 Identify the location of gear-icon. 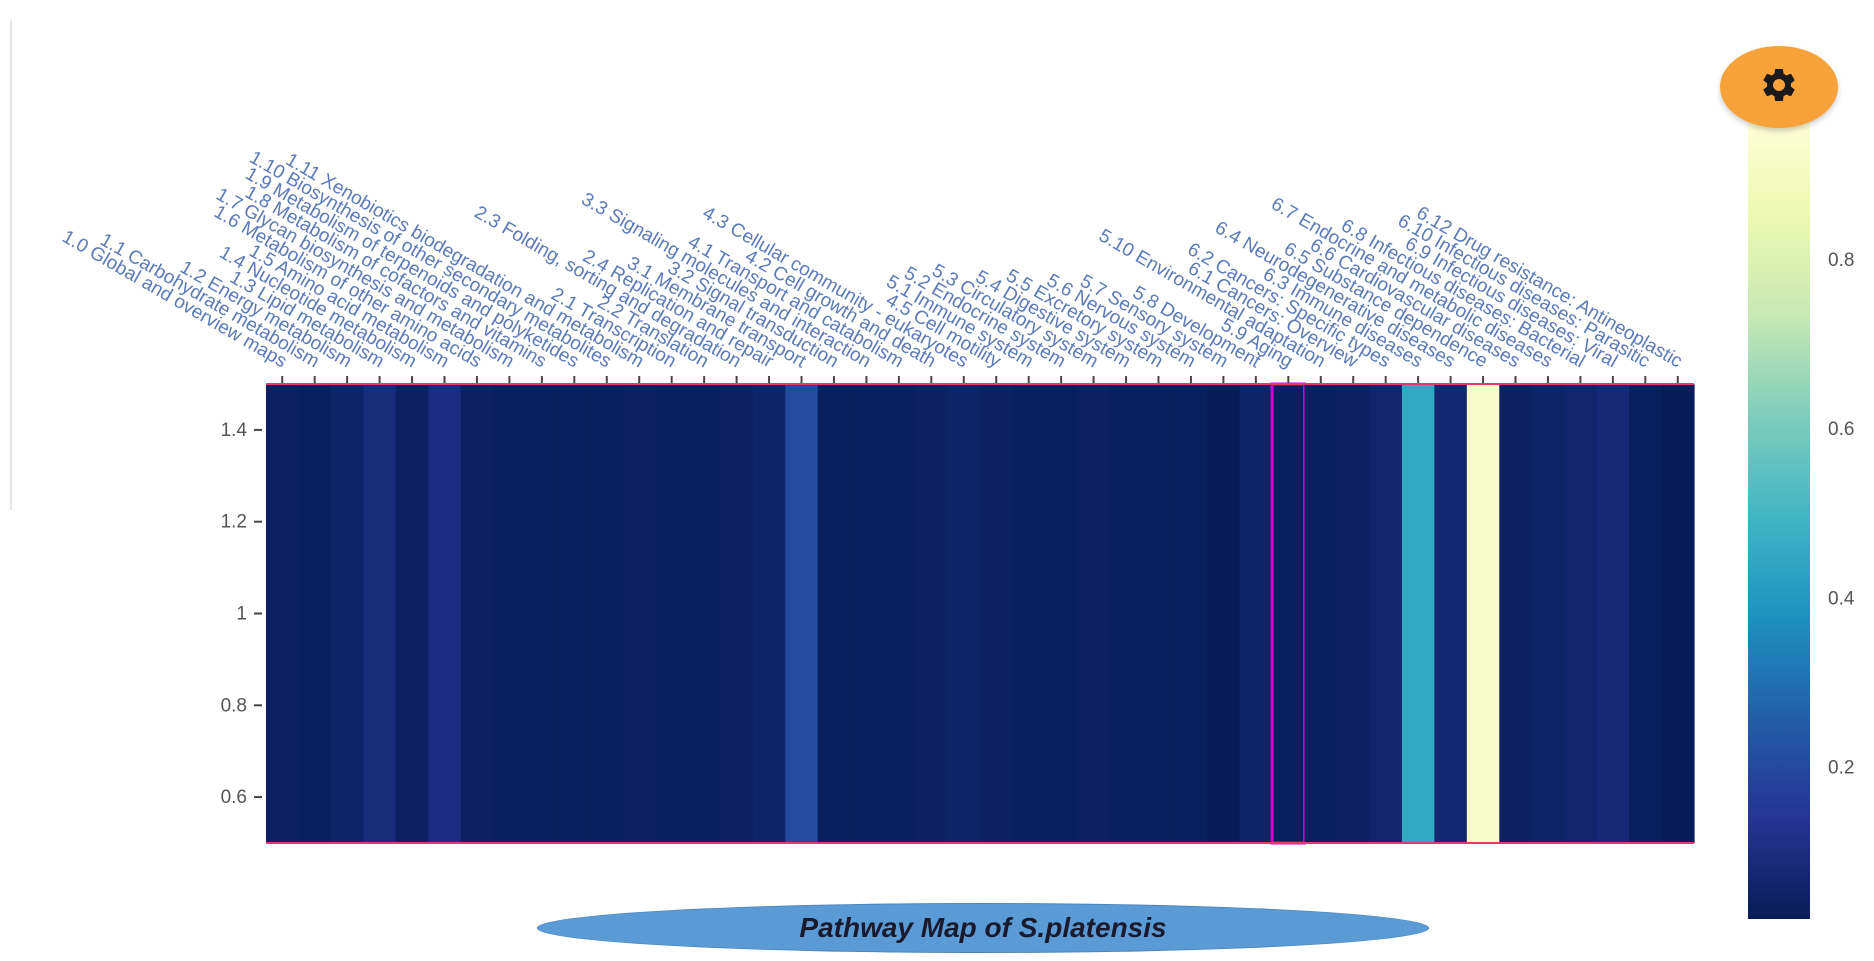
(1779, 87).